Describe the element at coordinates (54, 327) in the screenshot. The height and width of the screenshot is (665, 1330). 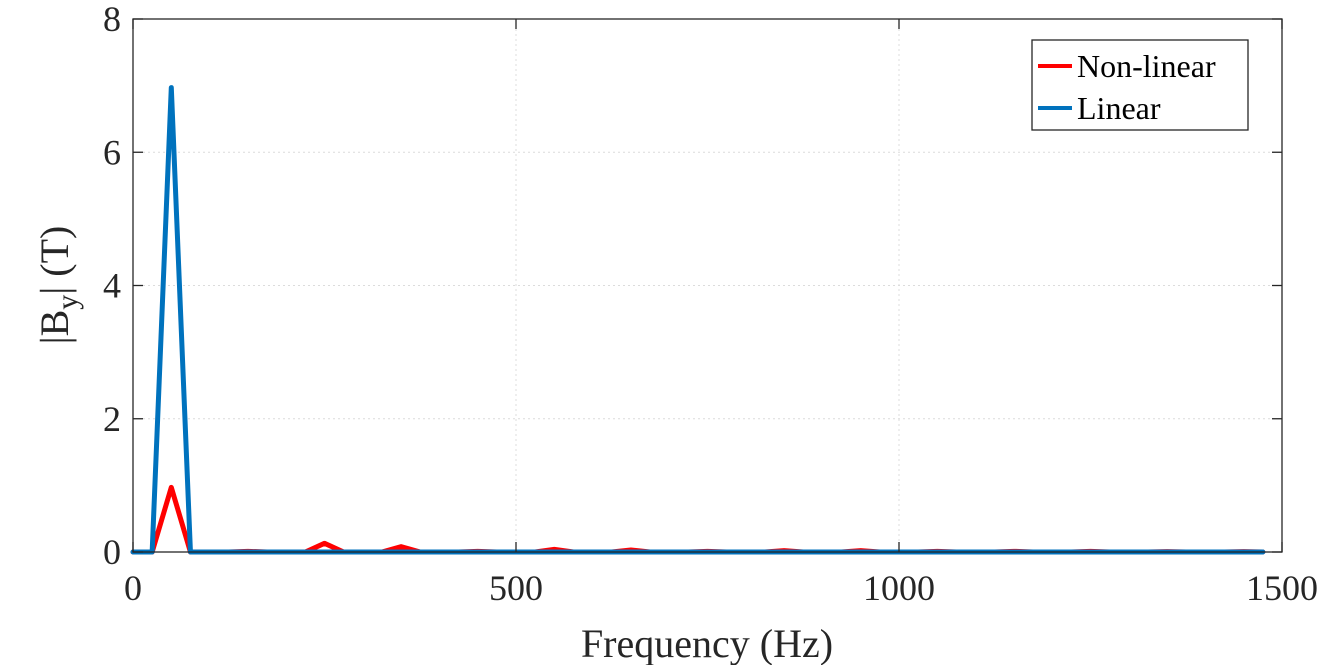
I see `y-axis-label-pre: |B` at that location.